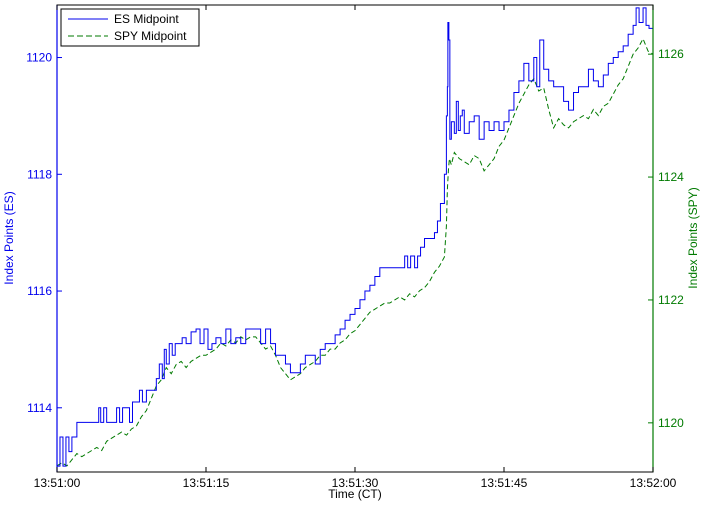 The image size is (705, 507). I want to click on y-right-tick-label: 1122, so click(671, 300).